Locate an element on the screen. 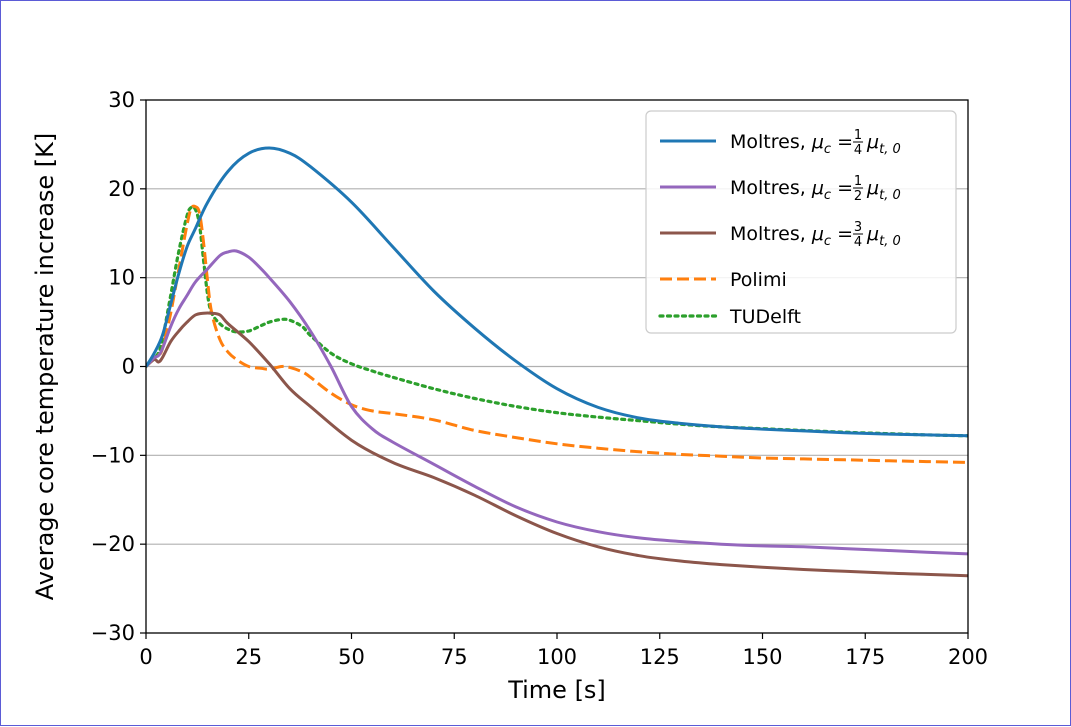 This screenshot has height=727, width=1071. legend-entry-2: Moltres, μc = is located at coordinates (791, 190).